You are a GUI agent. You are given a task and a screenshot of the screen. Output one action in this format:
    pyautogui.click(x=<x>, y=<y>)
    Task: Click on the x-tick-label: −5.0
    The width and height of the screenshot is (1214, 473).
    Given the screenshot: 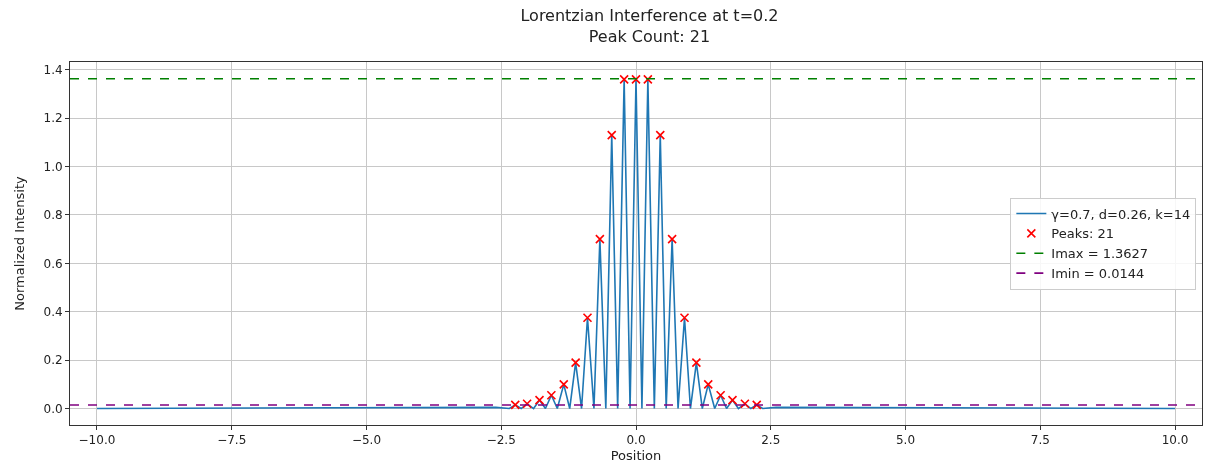 What is the action you would take?
    pyautogui.click(x=366, y=440)
    